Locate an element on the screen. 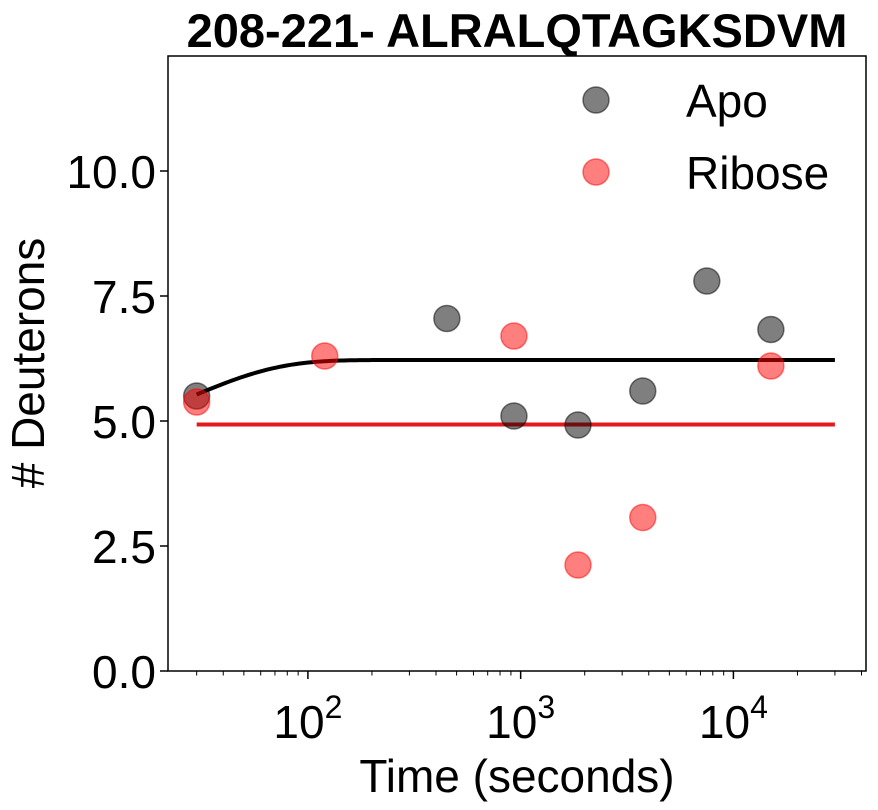 The height and width of the screenshot is (810, 878). y-tick-label: 5.0 is located at coordinates (124, 422).